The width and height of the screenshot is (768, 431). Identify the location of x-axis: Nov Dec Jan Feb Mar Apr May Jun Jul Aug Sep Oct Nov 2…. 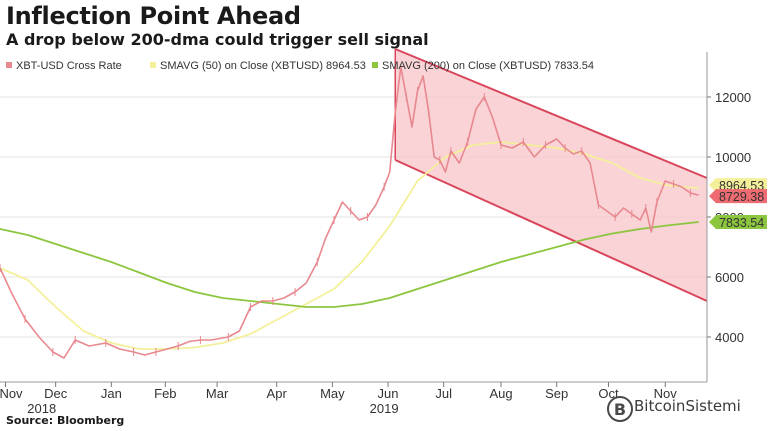
(353, 398).